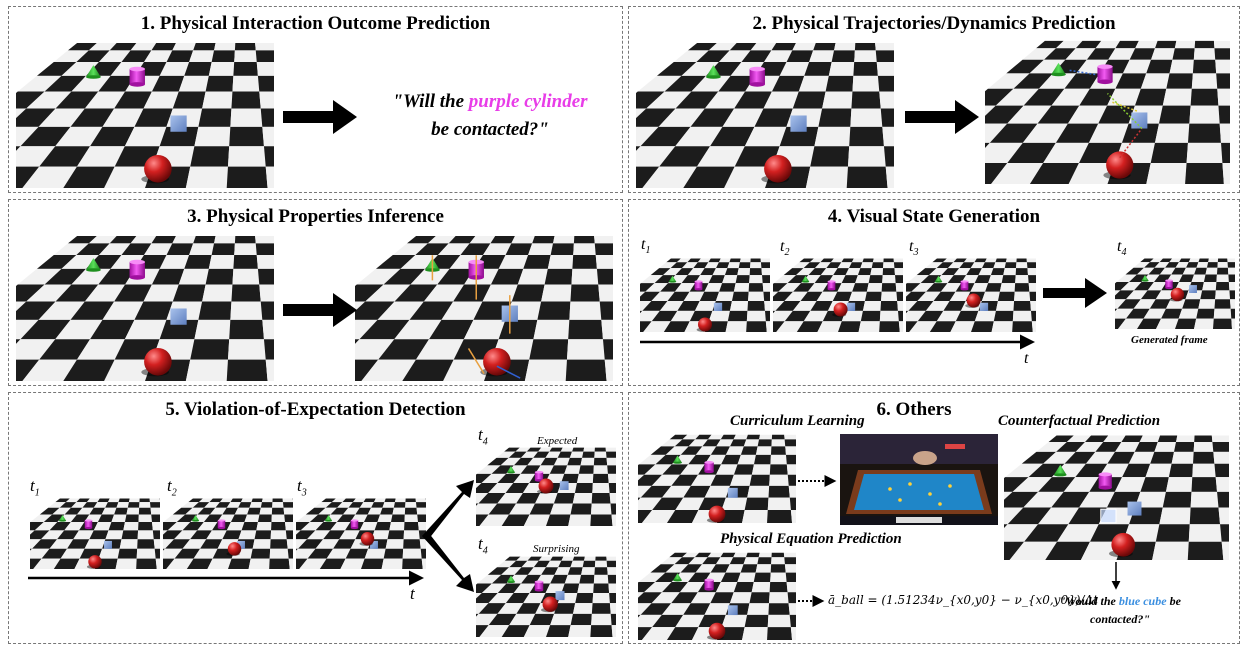  What do you see at coordinates (483, 436) in the screenshot?
I see `time-label-t4-expected: t4` at bounding box center [483, 436].